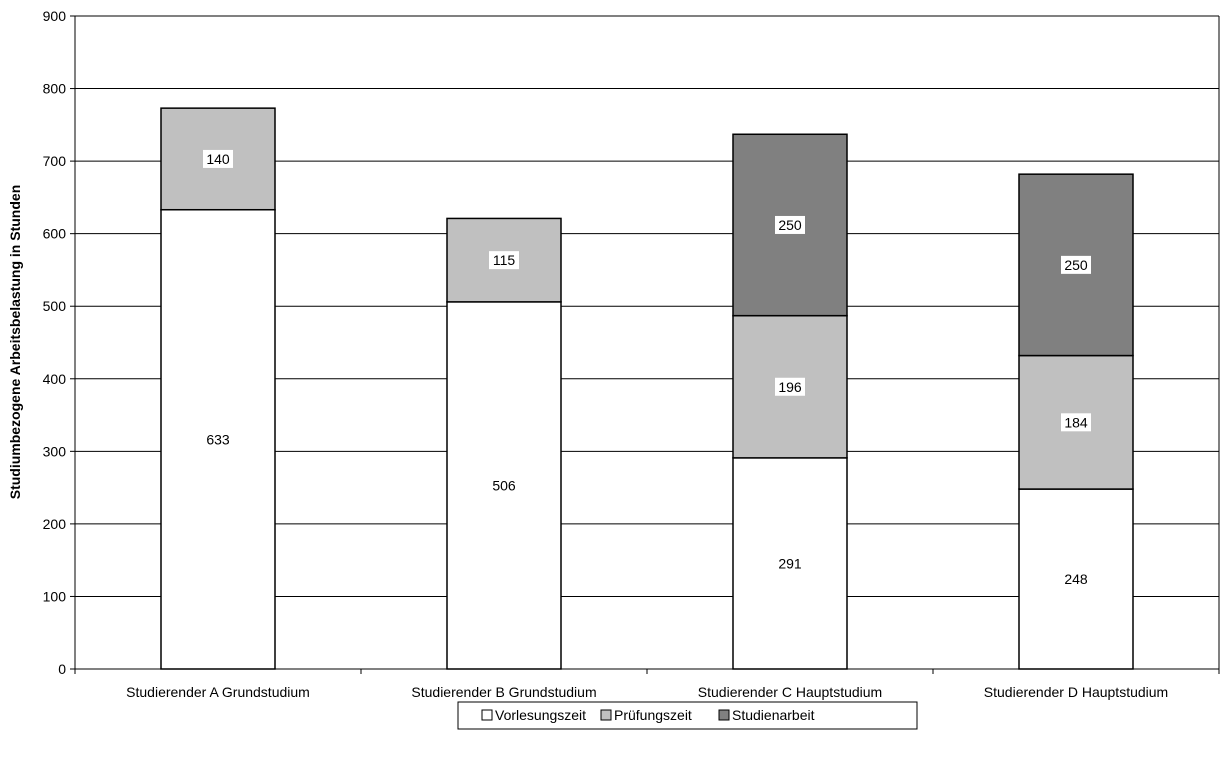 This screenshot has width=1221, height=759. What do you see at coordinates (540, 715) in the screenshot?
I see `legend-label: Vorlesungszeit` at bounding box center [540, 715].